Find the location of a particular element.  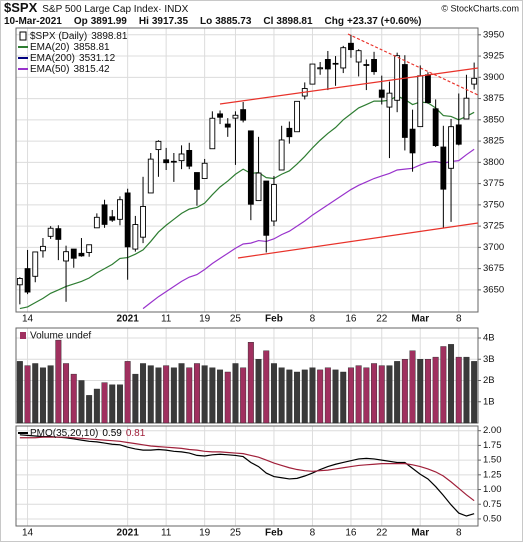

support-trendline is located at coordinates (358, 240).